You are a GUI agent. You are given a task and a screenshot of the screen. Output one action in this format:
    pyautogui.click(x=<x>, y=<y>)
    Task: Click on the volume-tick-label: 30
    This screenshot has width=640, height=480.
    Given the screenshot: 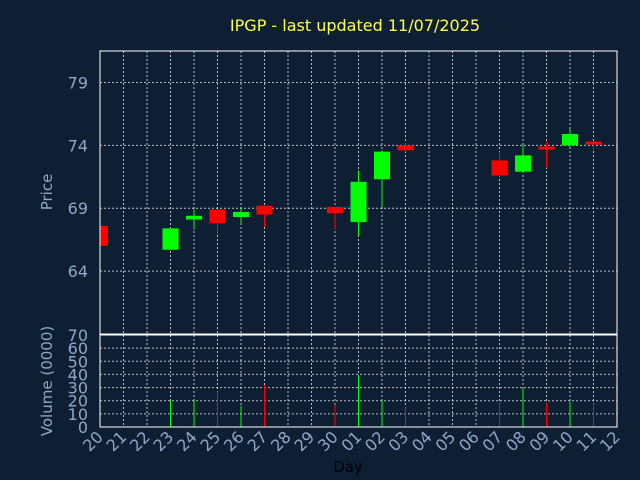 What is the action you would take?
    pyautogui.click(x=78, y=388)
    